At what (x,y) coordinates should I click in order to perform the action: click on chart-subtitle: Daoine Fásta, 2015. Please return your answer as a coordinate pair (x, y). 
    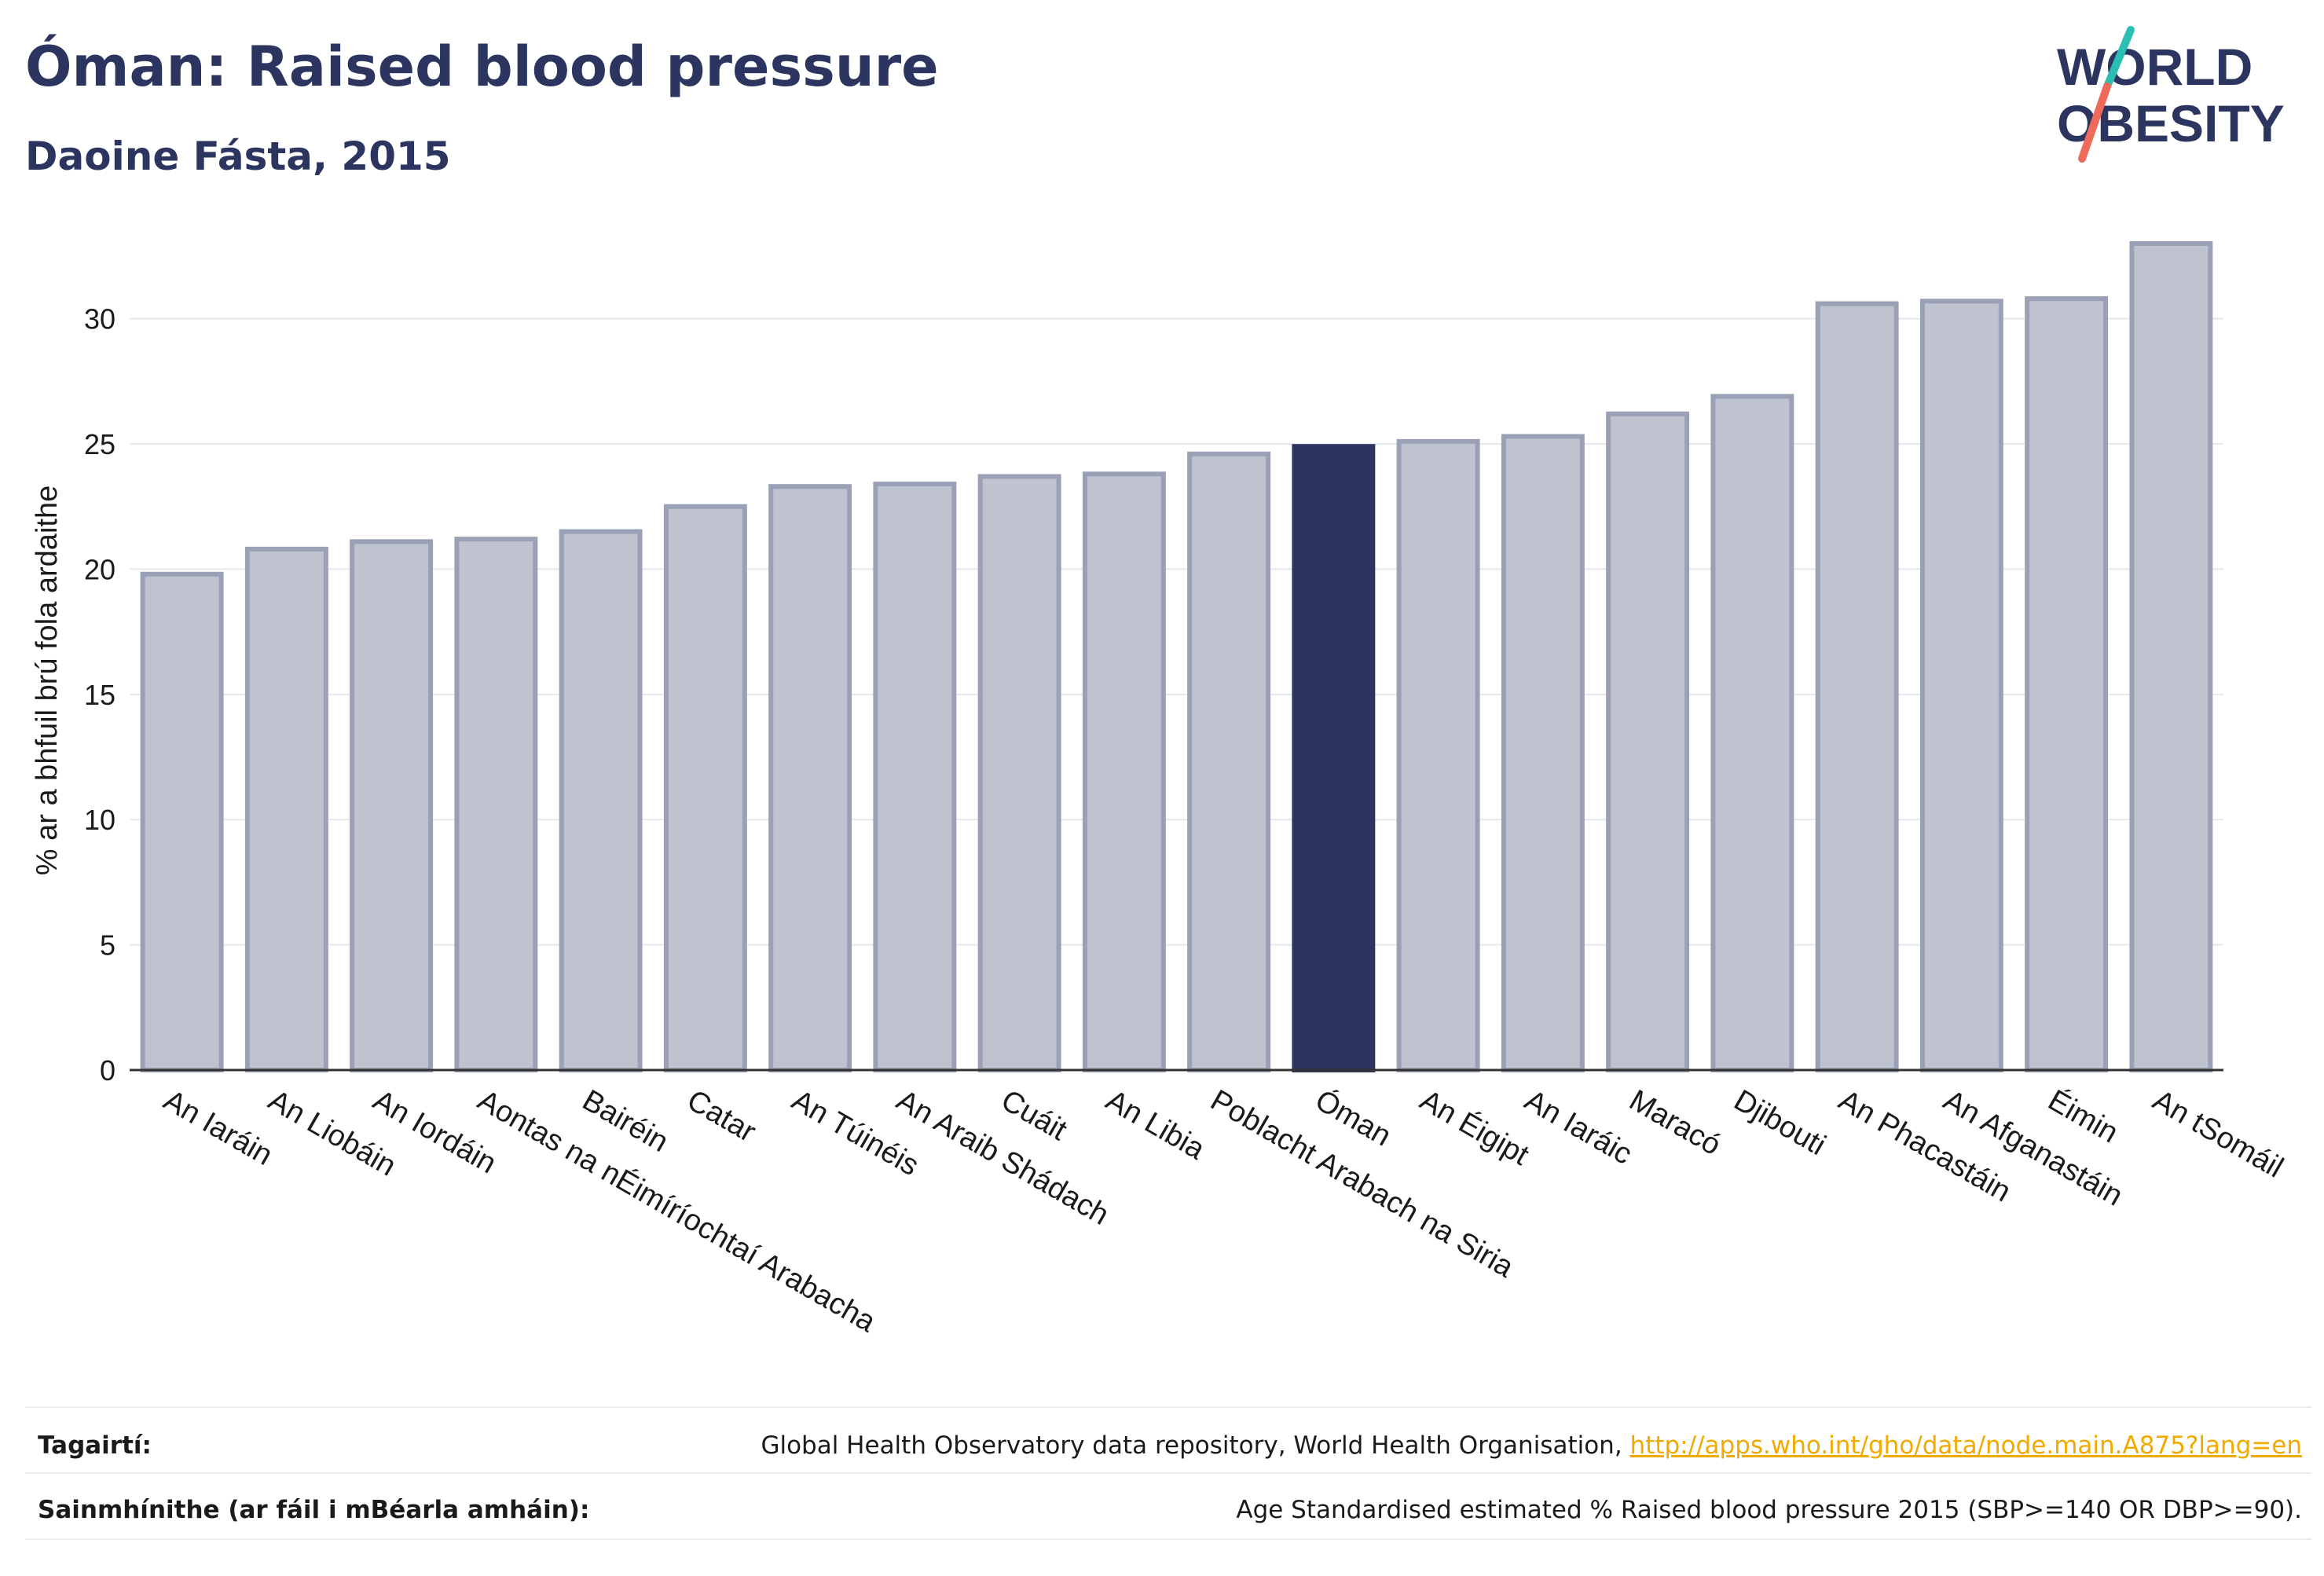
    Looking at the image, I should click on (238, 156).